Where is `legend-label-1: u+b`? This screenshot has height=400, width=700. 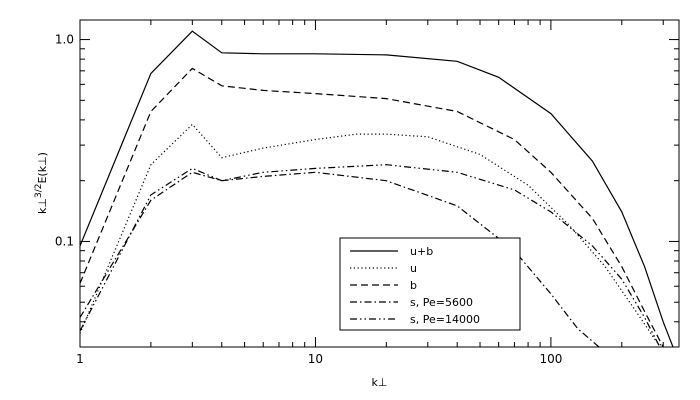 legend-label-1: u+b is located at coordinates (421, 251).